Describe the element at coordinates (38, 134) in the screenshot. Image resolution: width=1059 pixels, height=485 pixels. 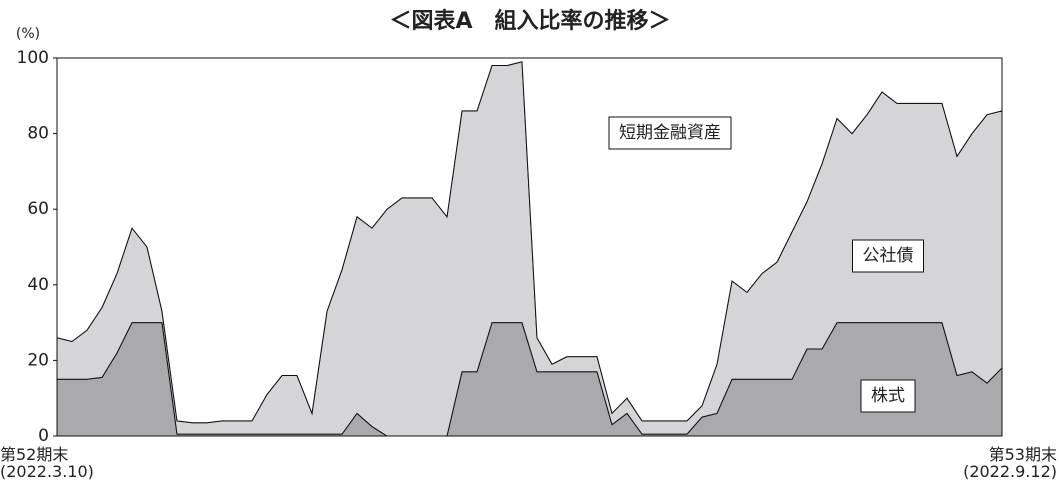
I see `y-tick-label: 80` at that location.